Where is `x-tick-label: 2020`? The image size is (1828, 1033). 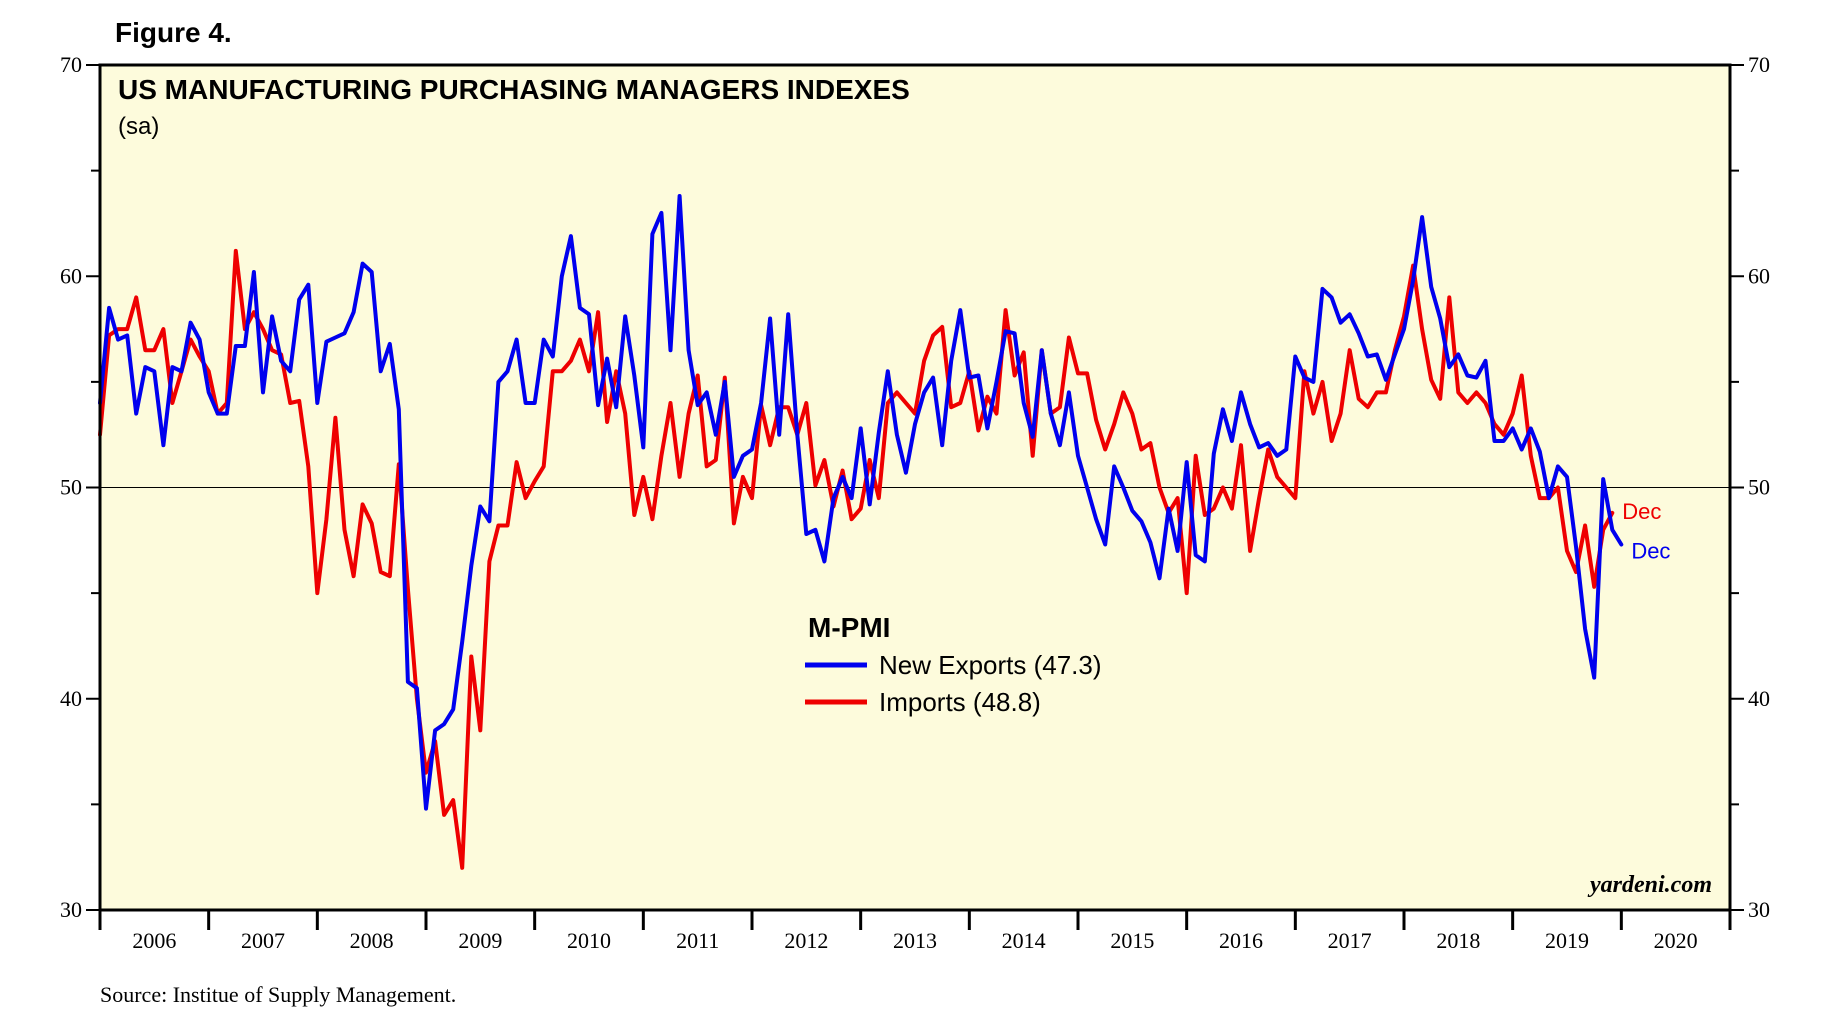
x-tick-label: 2020 is located at coordinates (1676, 940).